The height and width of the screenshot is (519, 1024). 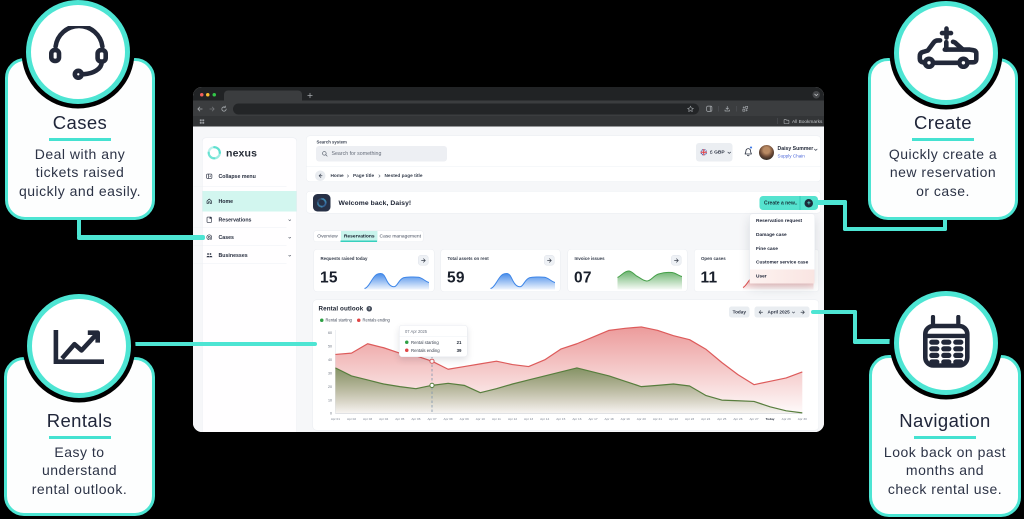 What do you see at coordinates (705, 419) in the screenshot?
I see `svg-text: Apr 24` at bounding box center [705, 419].